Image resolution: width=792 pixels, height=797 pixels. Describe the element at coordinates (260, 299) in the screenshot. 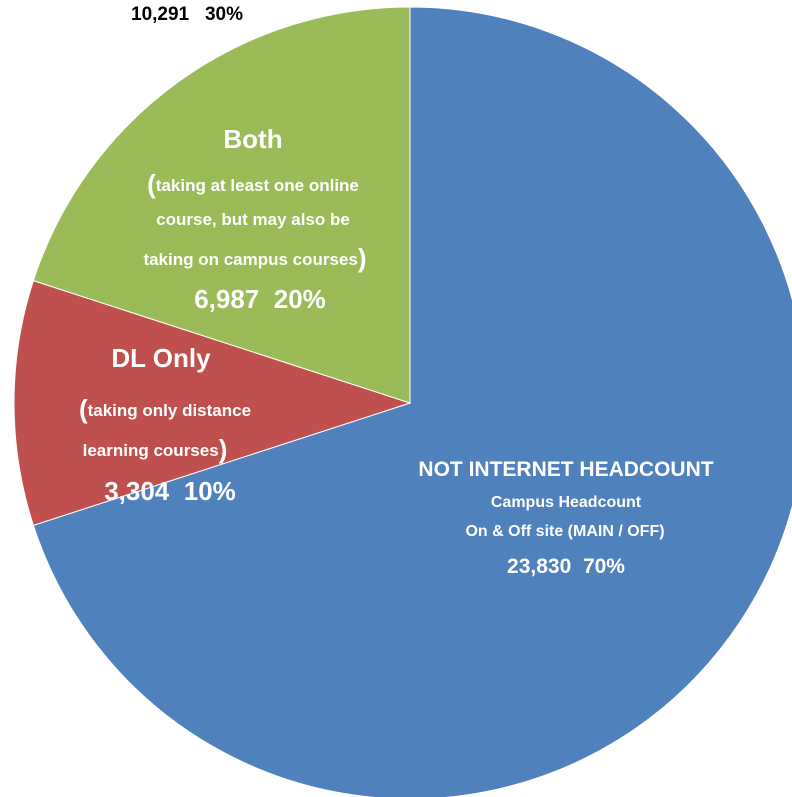

I see `both-value: 6,987 20%` at that location.